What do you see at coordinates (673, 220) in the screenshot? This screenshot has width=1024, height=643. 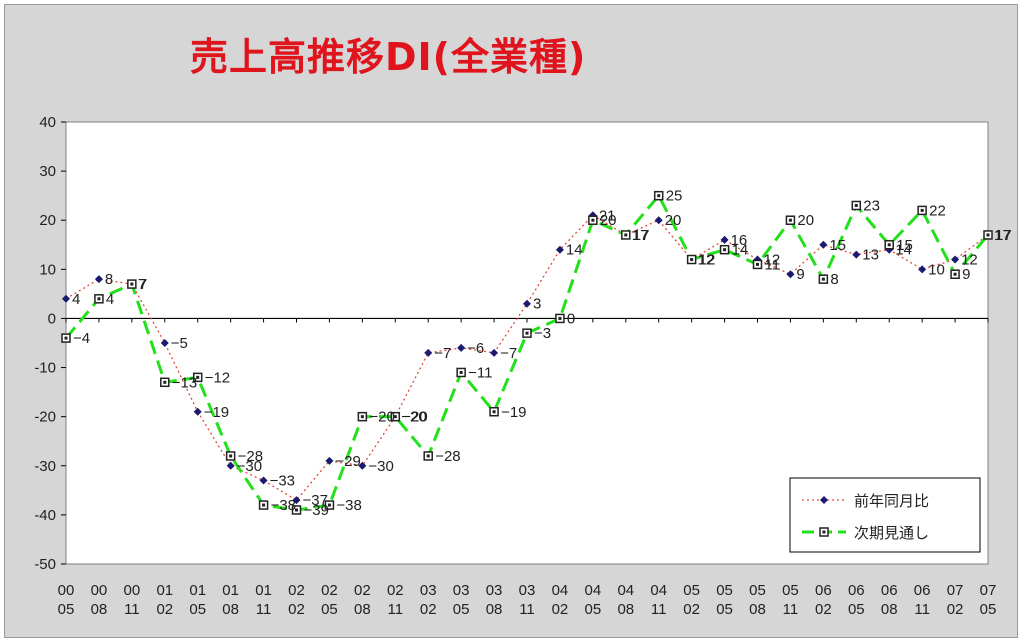 I see `data-label-yoy: 20` at bounding box center [673, 220].